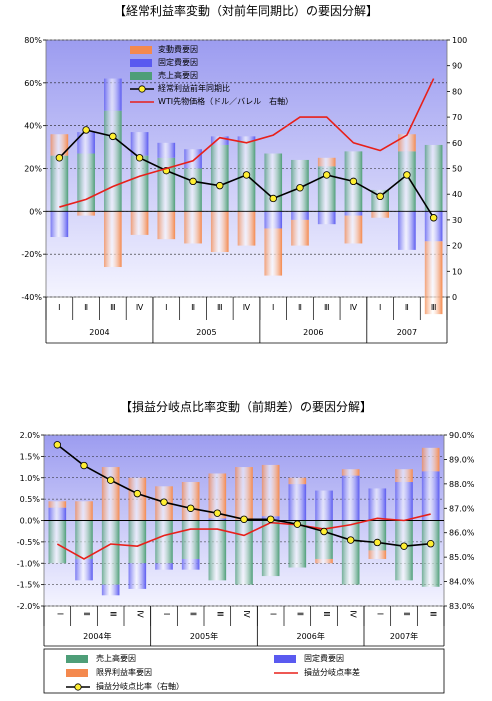 This screenshot has height=701, width=492. What do you see at coordinates (178, 49) in the screenshot?
I see `legend-label: 変動費要因` at bounding box center [178, 49].